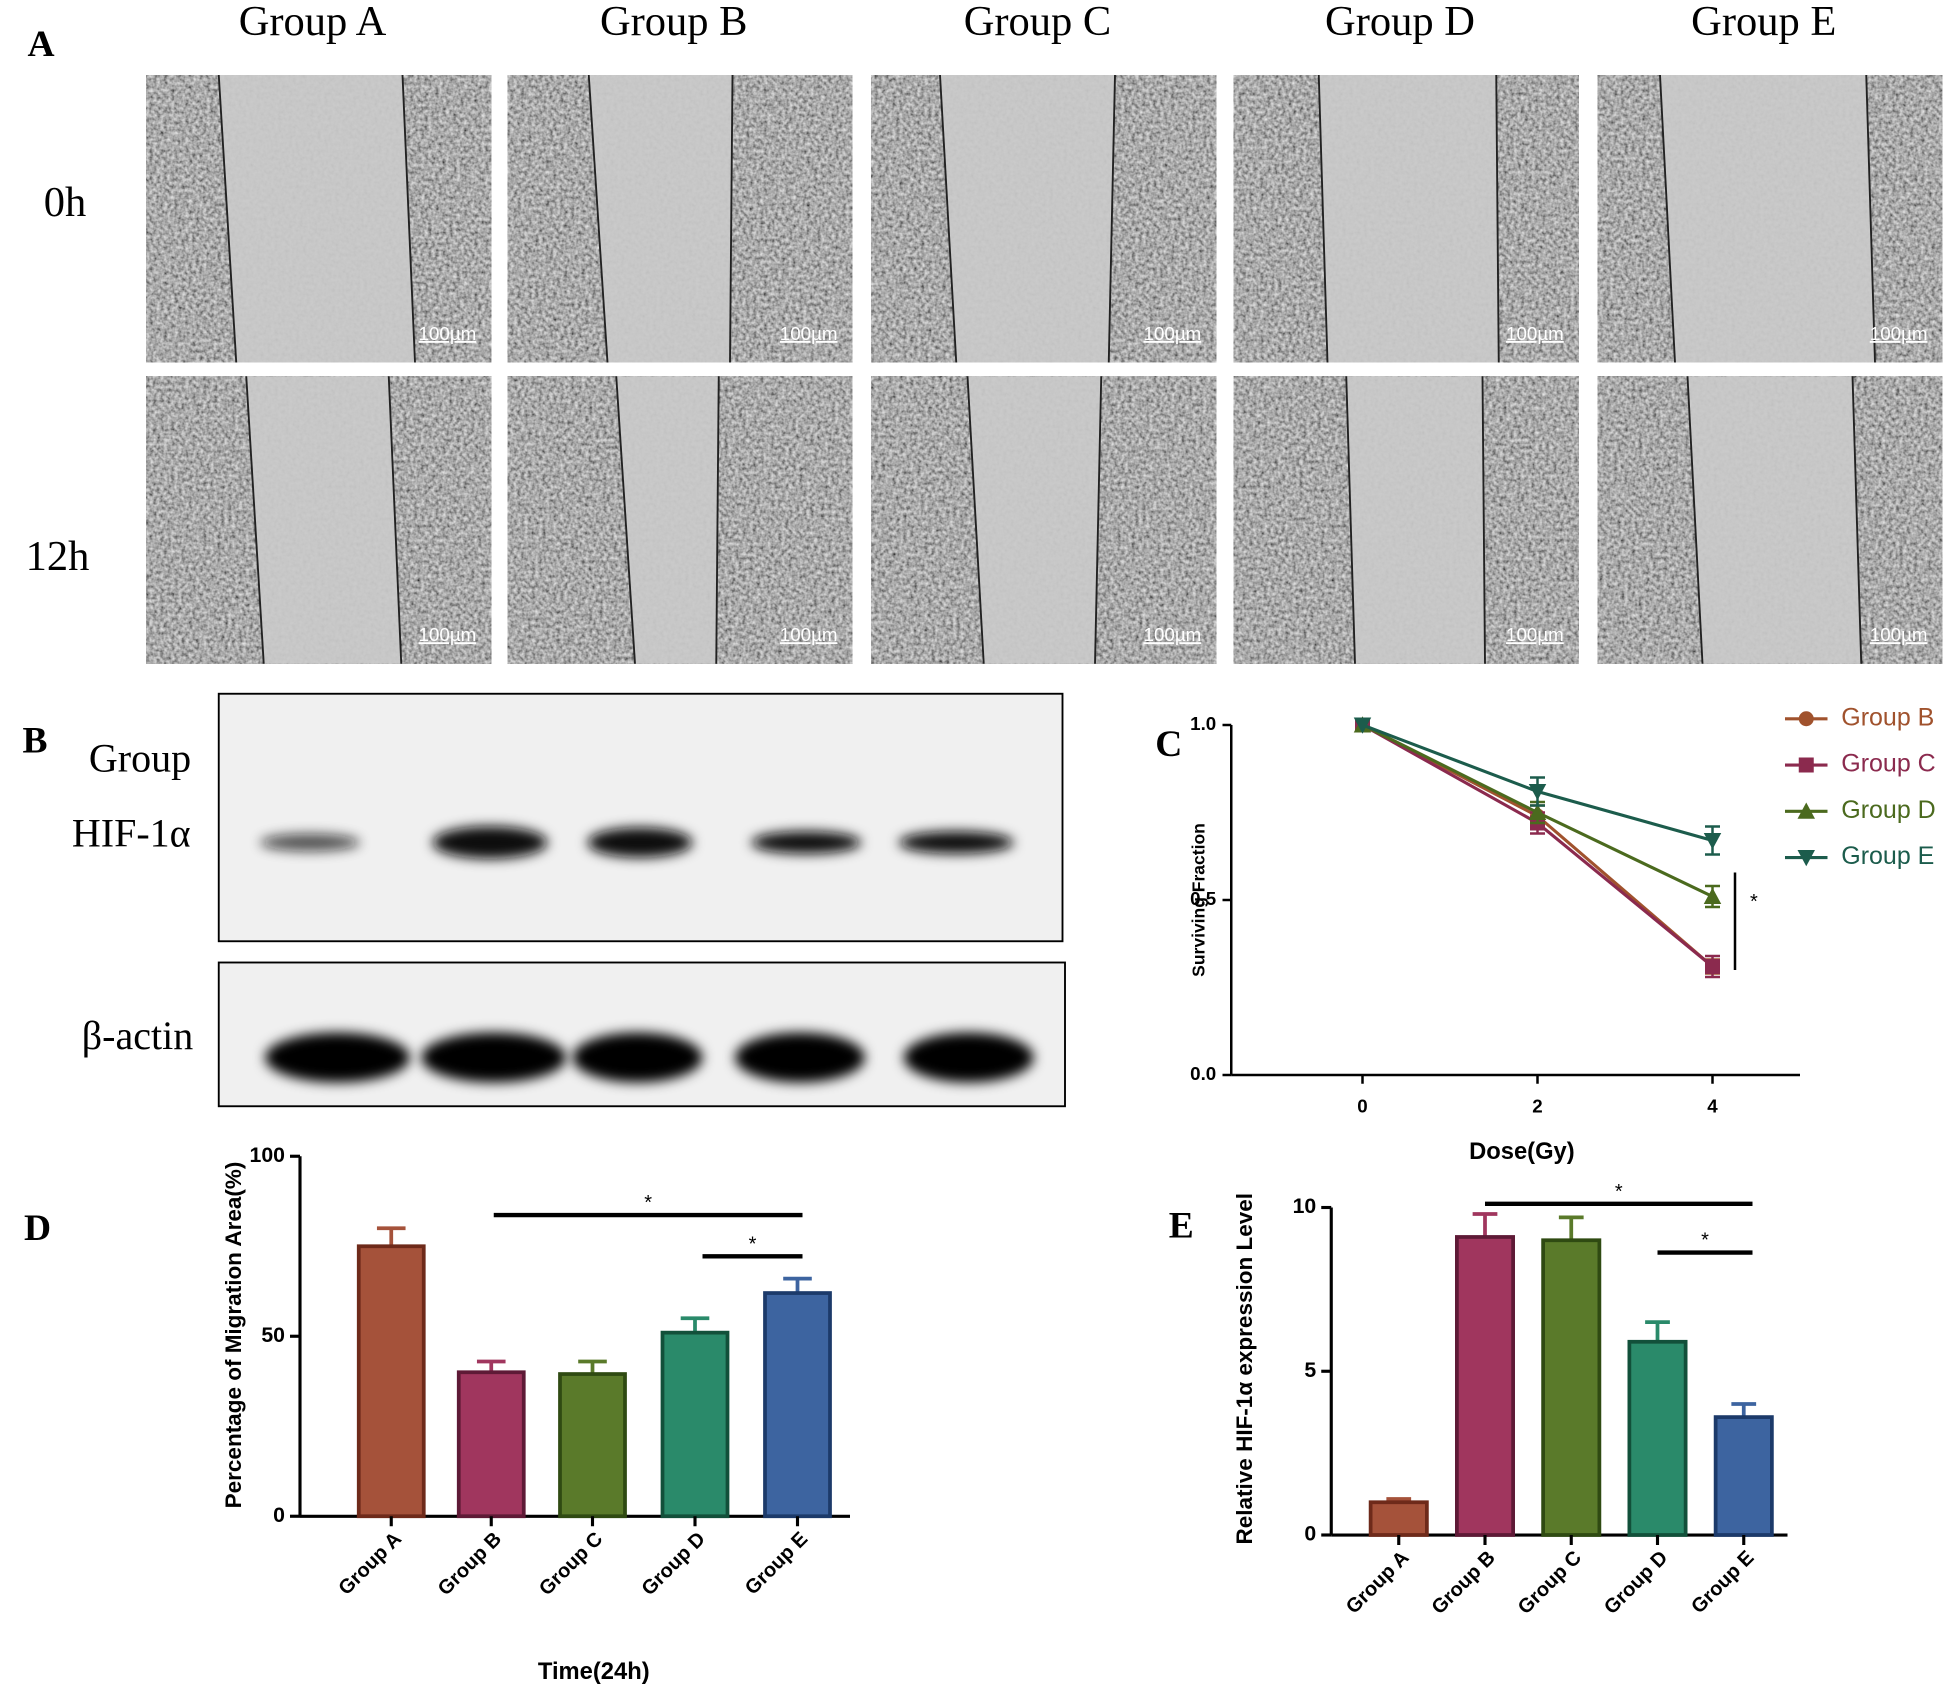 This screenshot has width=1960, height=1692. Describe the element at coordinates (1887, 717) in the screenshot. I see `legend-label: Group B` at that location.